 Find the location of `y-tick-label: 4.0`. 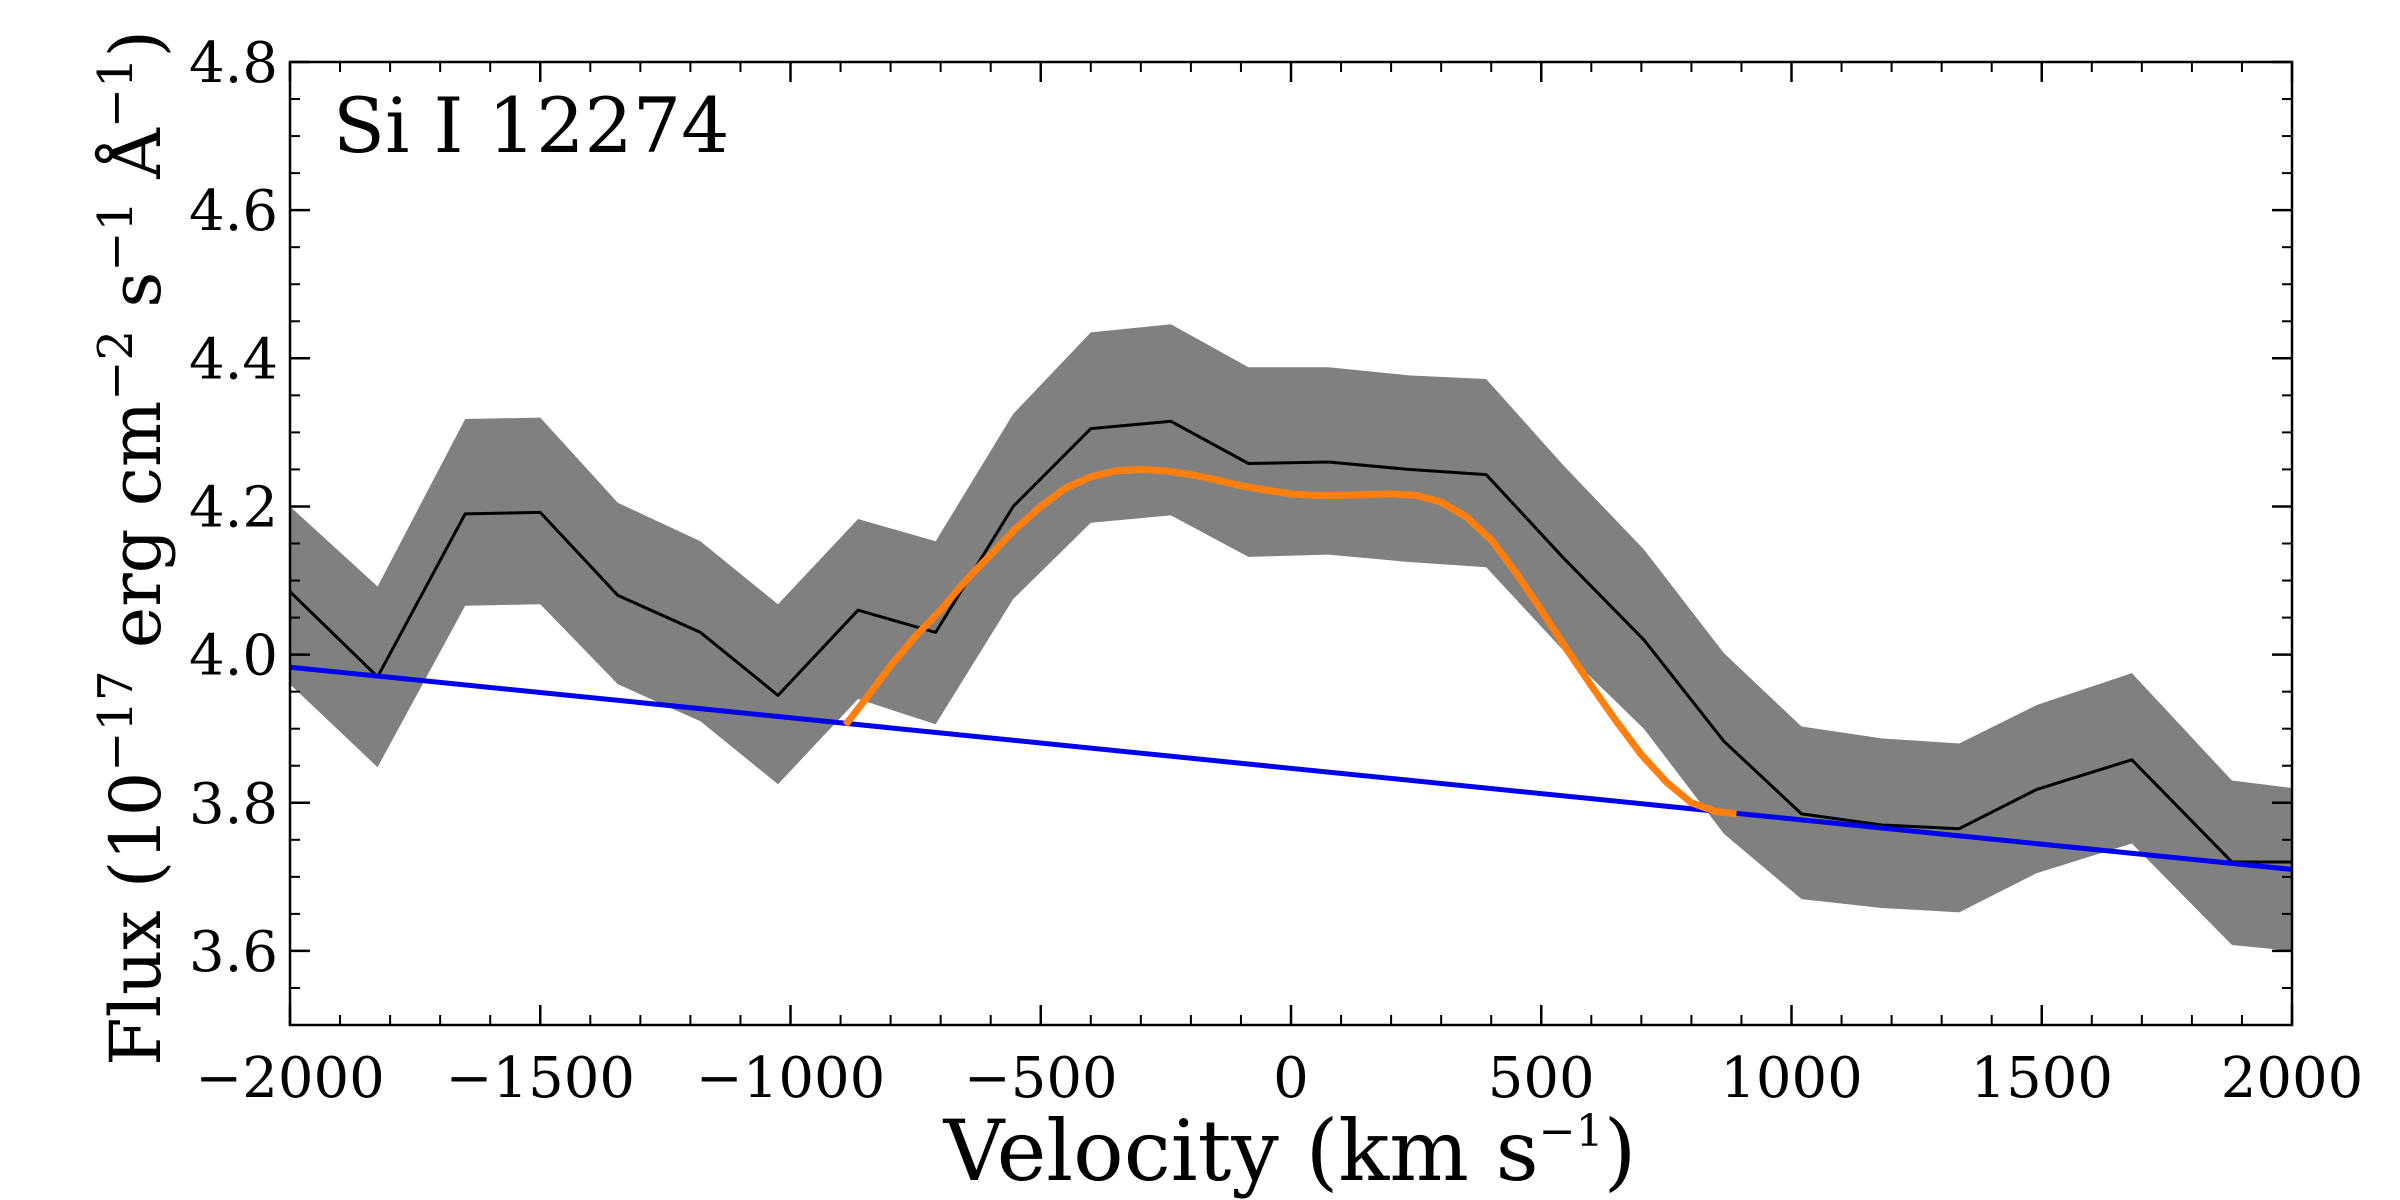

y-tick-label: 4.0 is located at coordinates (233, 656).